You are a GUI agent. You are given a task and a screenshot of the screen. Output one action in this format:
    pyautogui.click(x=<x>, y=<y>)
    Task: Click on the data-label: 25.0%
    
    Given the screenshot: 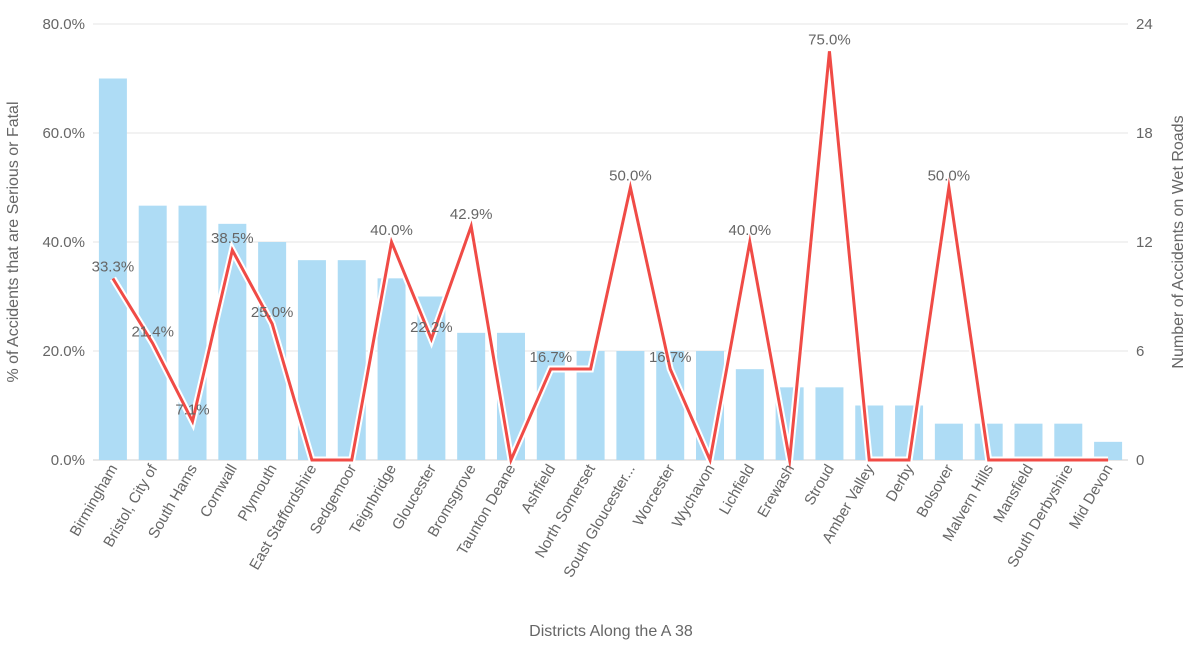 What is the action you would take?
    pyautogui.click(x=272, y=312)
    